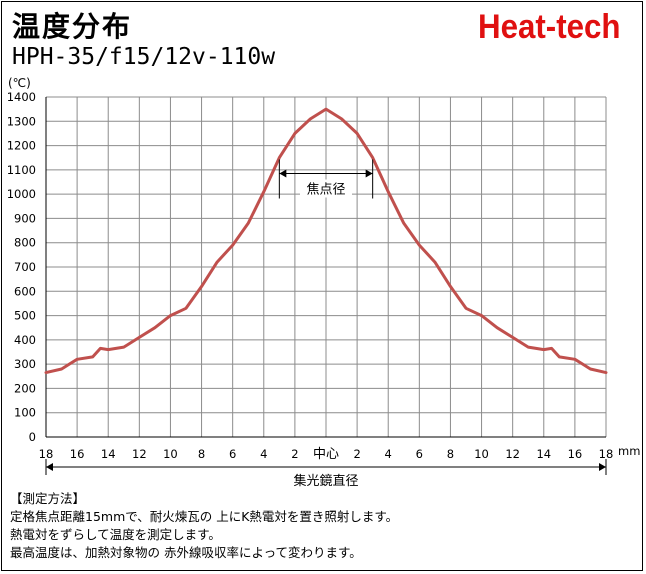 This screenshot has height=574, width=646. I want to click on y-tick-label: 700, so click(25, 267).